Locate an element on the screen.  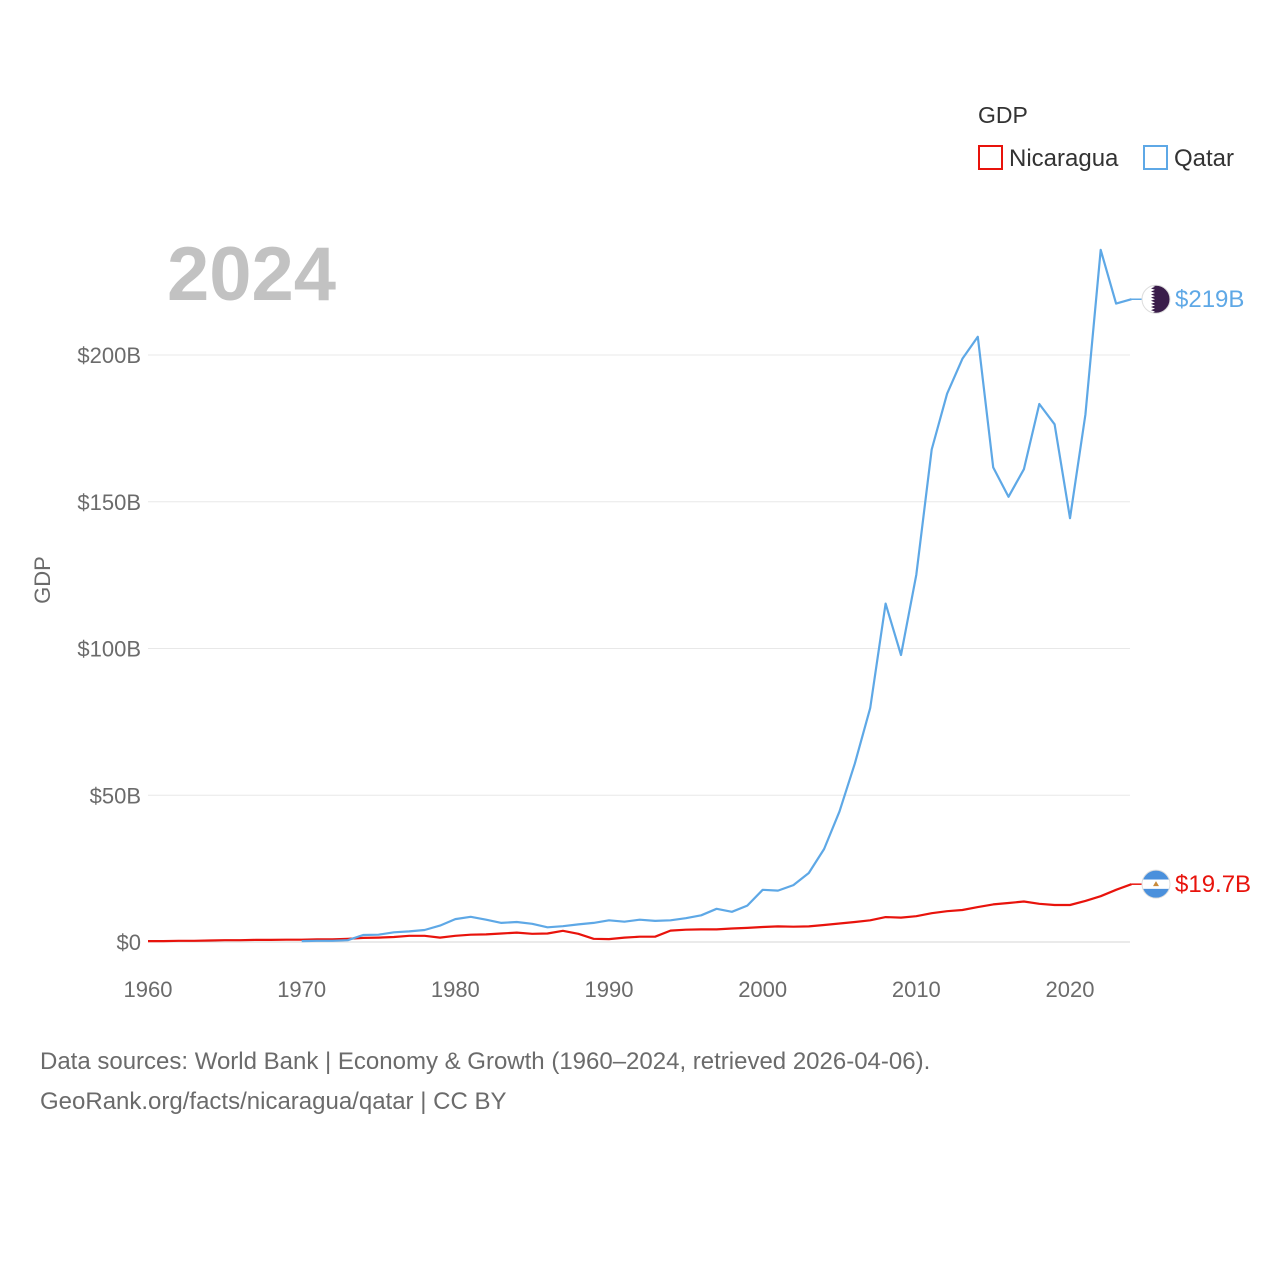
x-tick-label: 2000 is located at coordinates (762, 989).